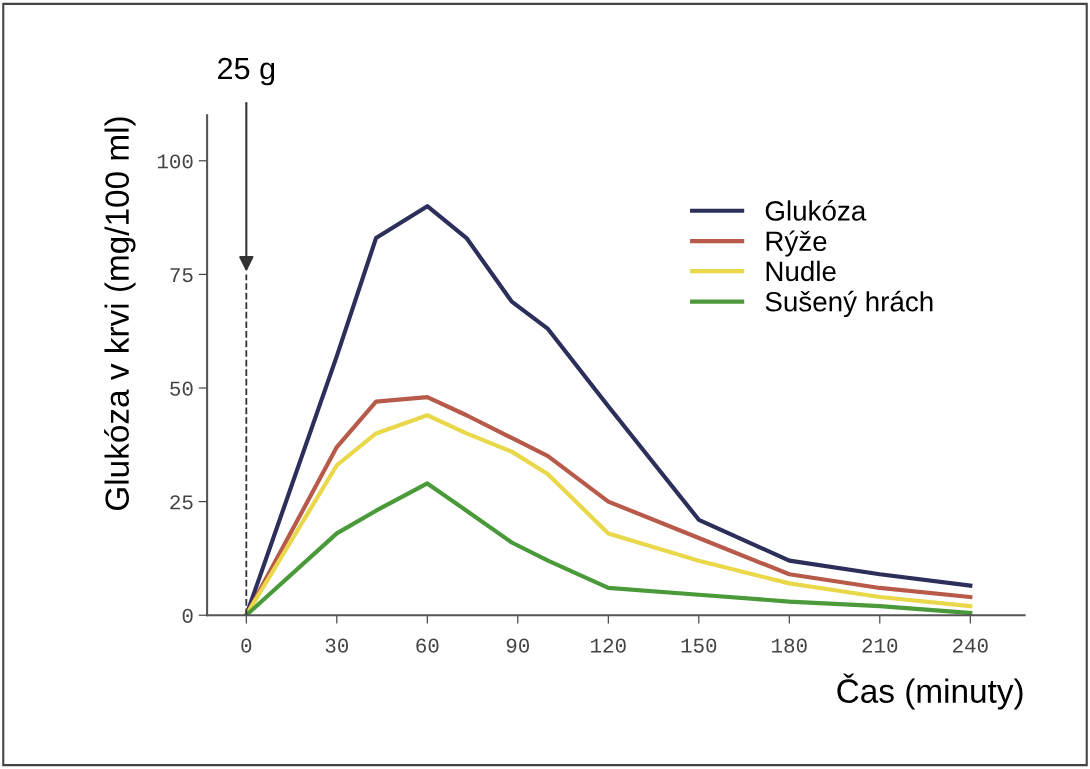 The image size is (1090, 769). What do you see at coordinates (427, 645) in the screenshot?
I see `x-tick-label: 60` at bounding box center [427, 645].